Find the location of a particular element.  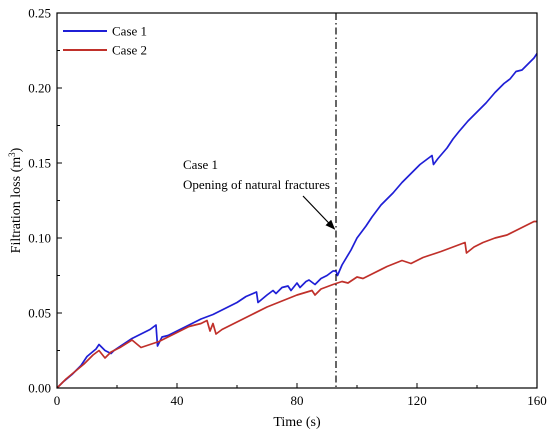

y-axis-label: Filtration loss (m3) is located at coordinates (15, 200).